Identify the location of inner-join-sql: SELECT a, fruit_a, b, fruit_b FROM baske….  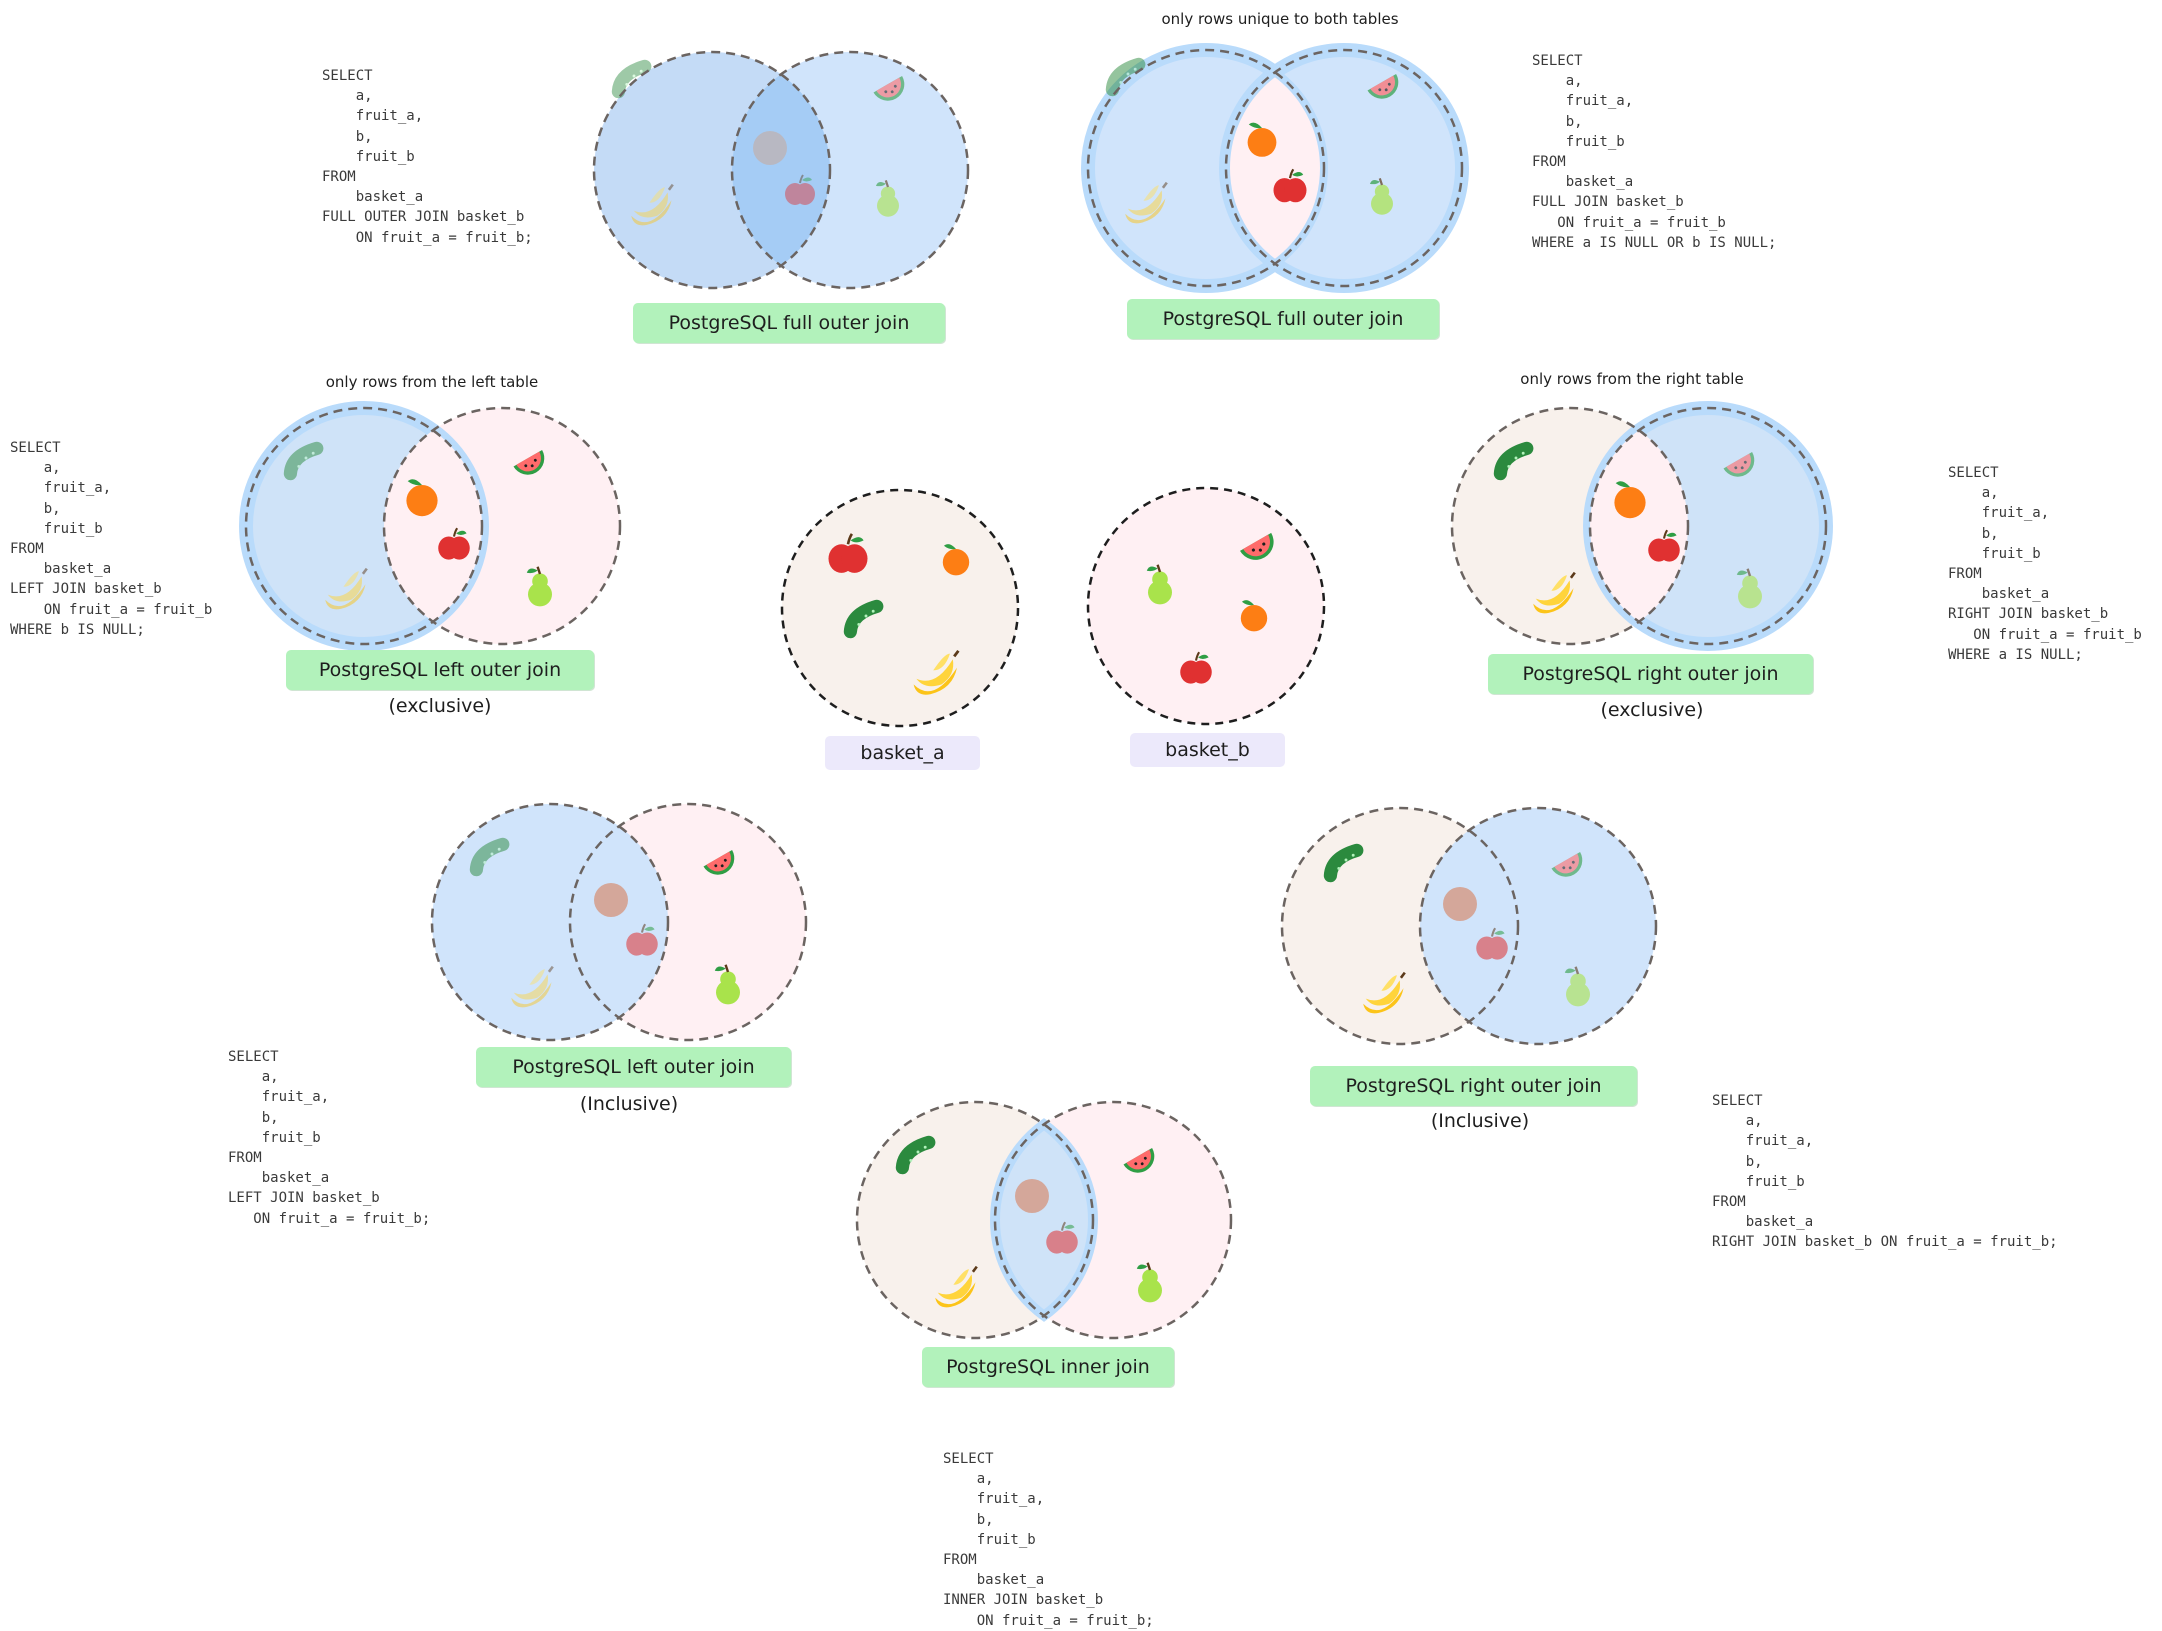
(1048, 1540).